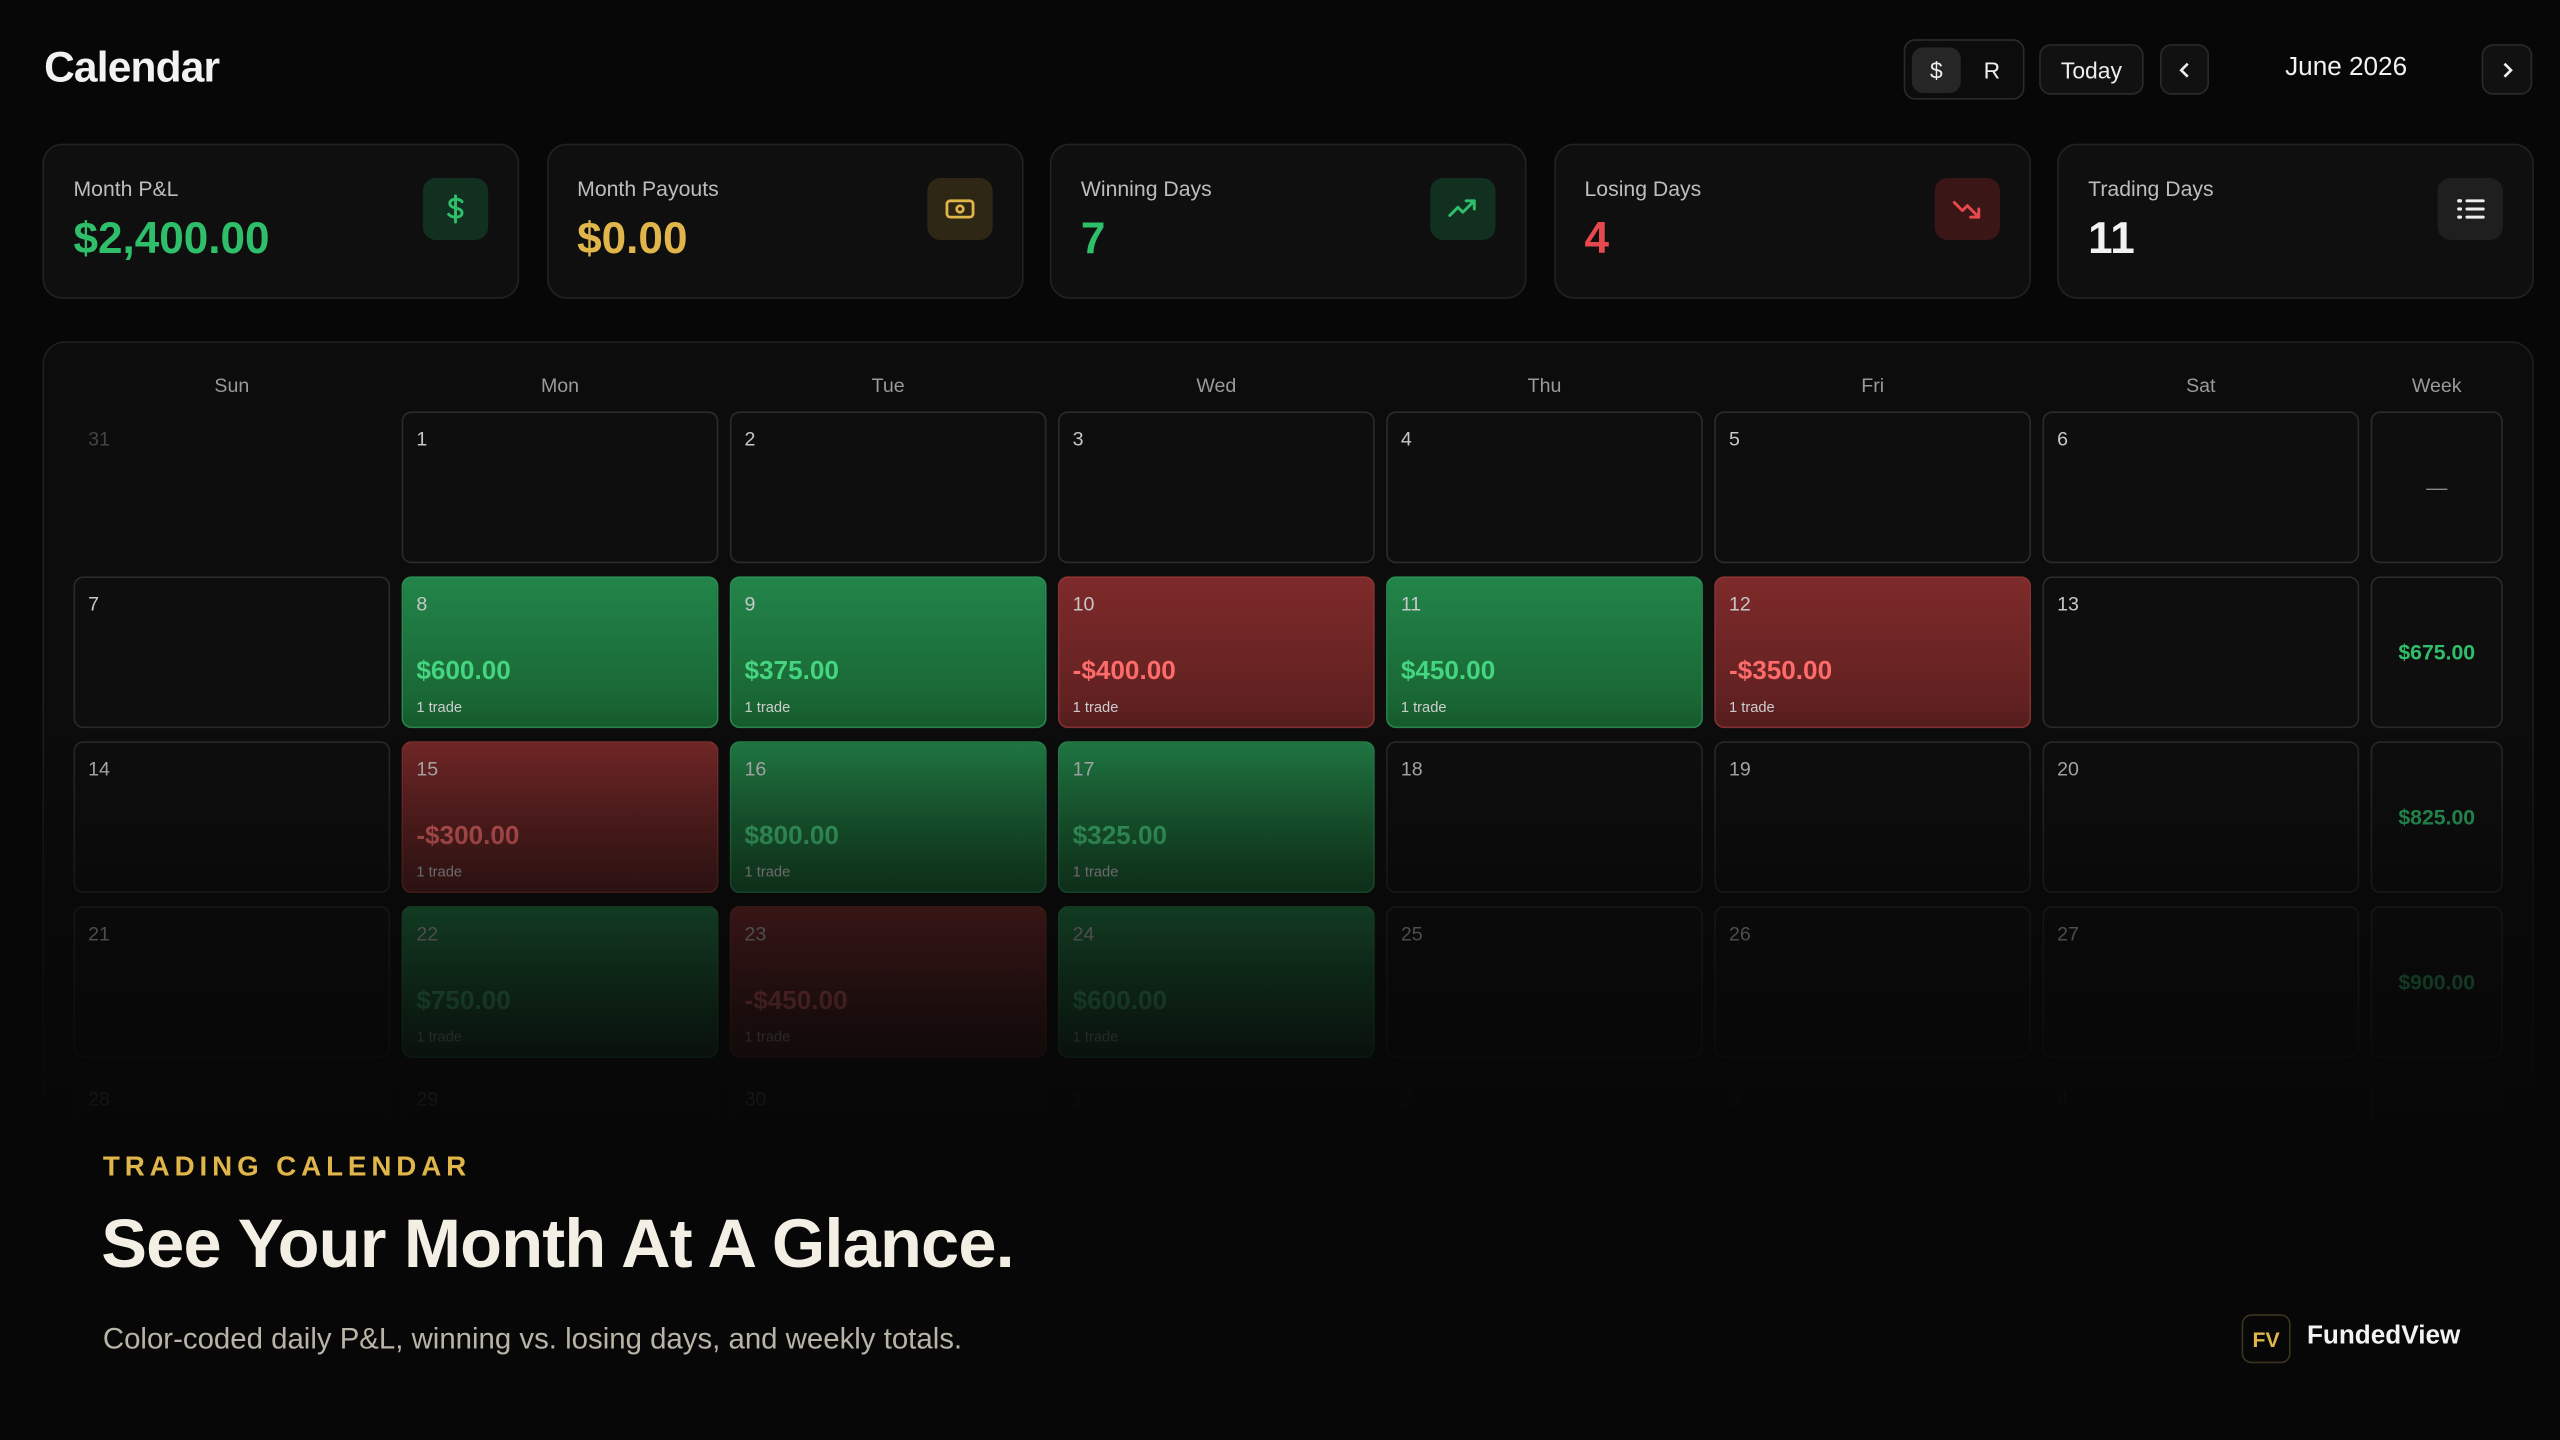 This screenshot has width=2560, height=1440. What do you see at coordinates (1288, 221) in the screenshot?
I see `stat-card: Winning Days 7` at bounding box center [1288, 221].